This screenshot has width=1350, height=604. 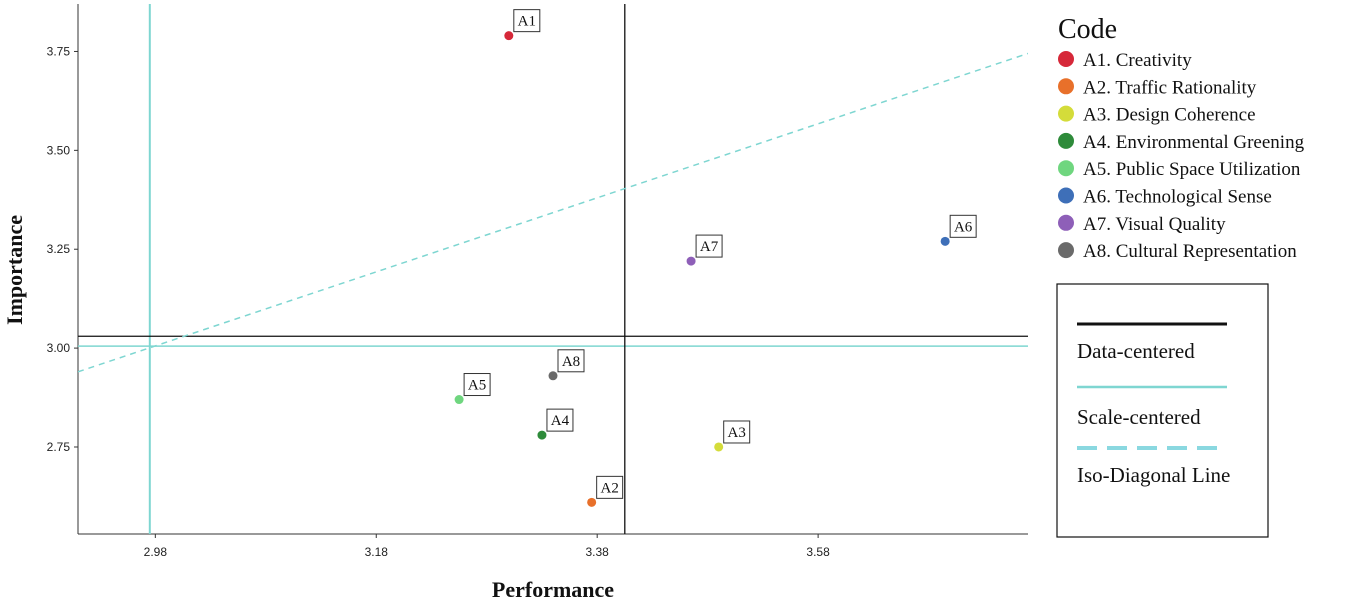 What do you see at coordinates (1087, 29) in the screenshot?
I see `legend-title: Code` at bounding box center [1087, 29].